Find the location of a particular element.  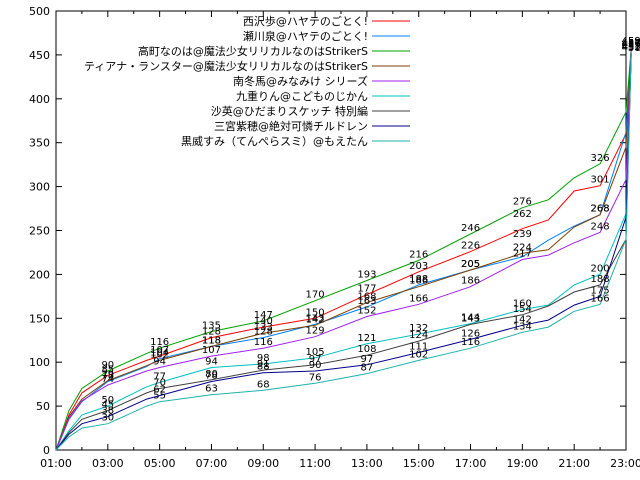

data-label: 216 is located at coordinates (418, 254).